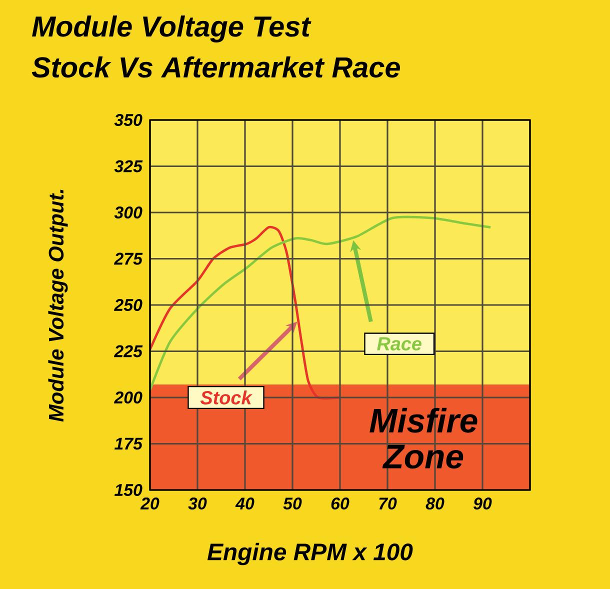  Describe the element at coordinates (58, 306) in the screenshot. I see `y-axis-title: Module Voltage Output.` at that location.